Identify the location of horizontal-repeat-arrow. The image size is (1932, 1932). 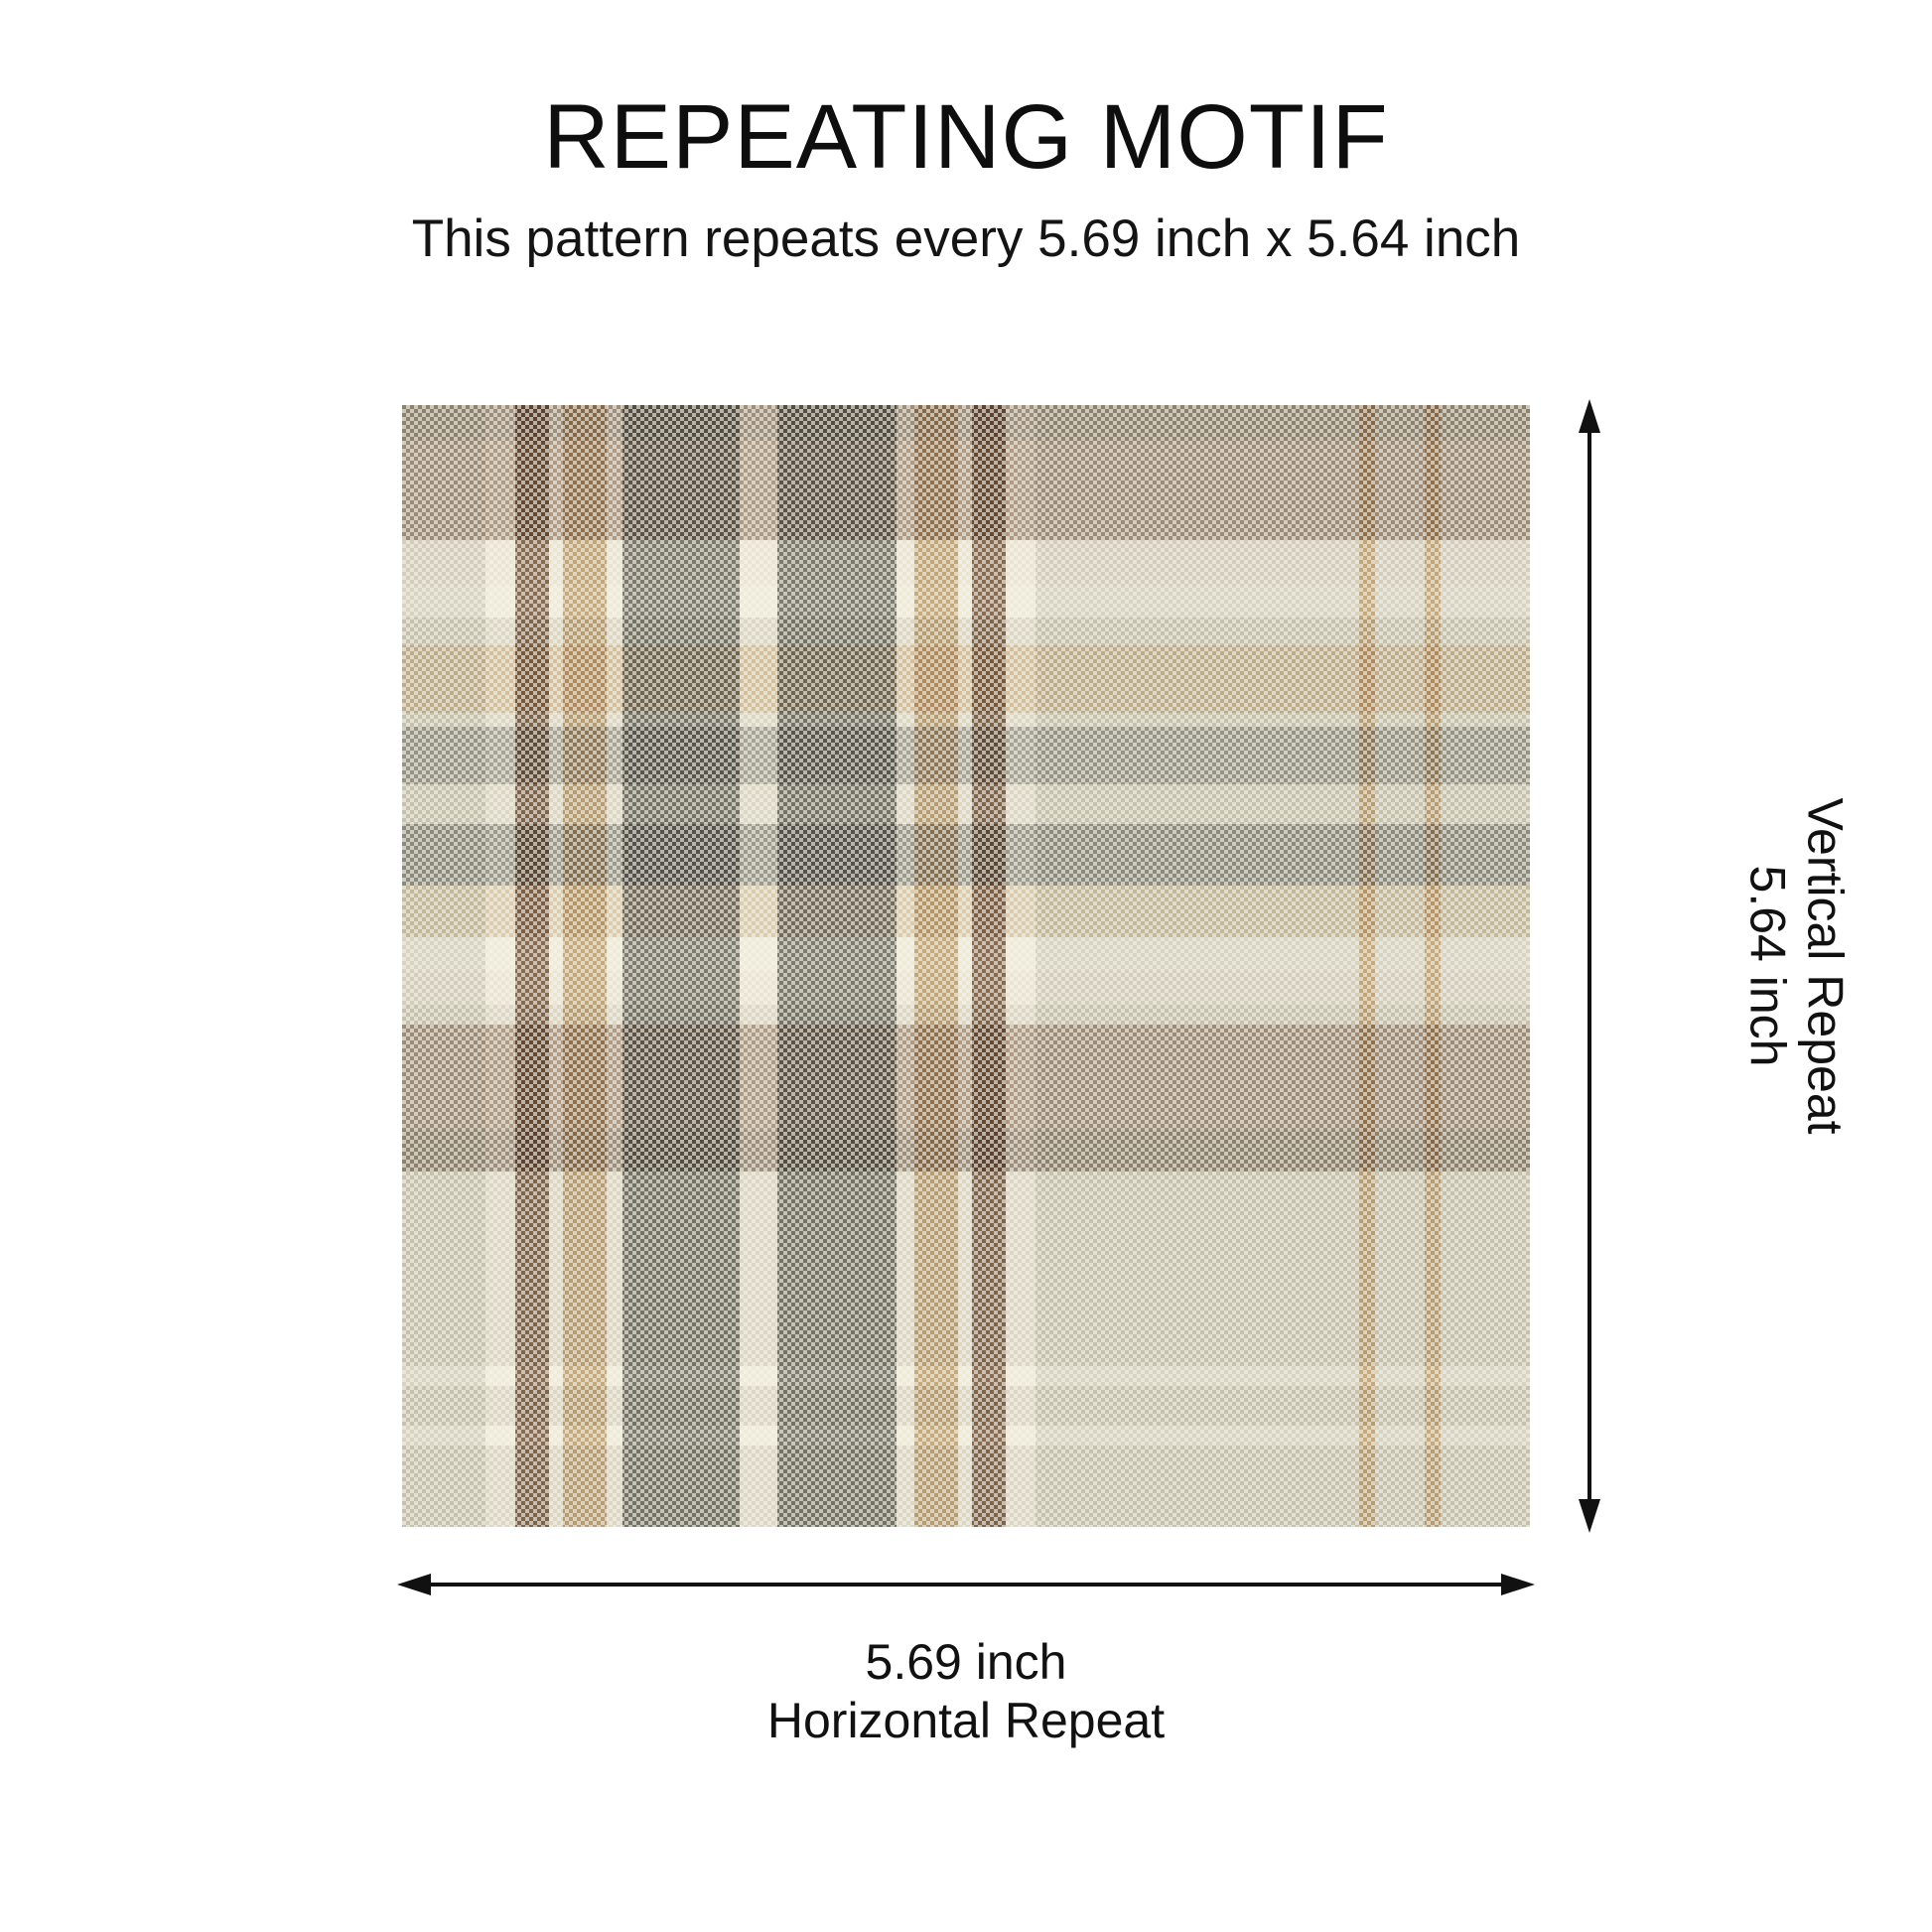
(966, 1584).